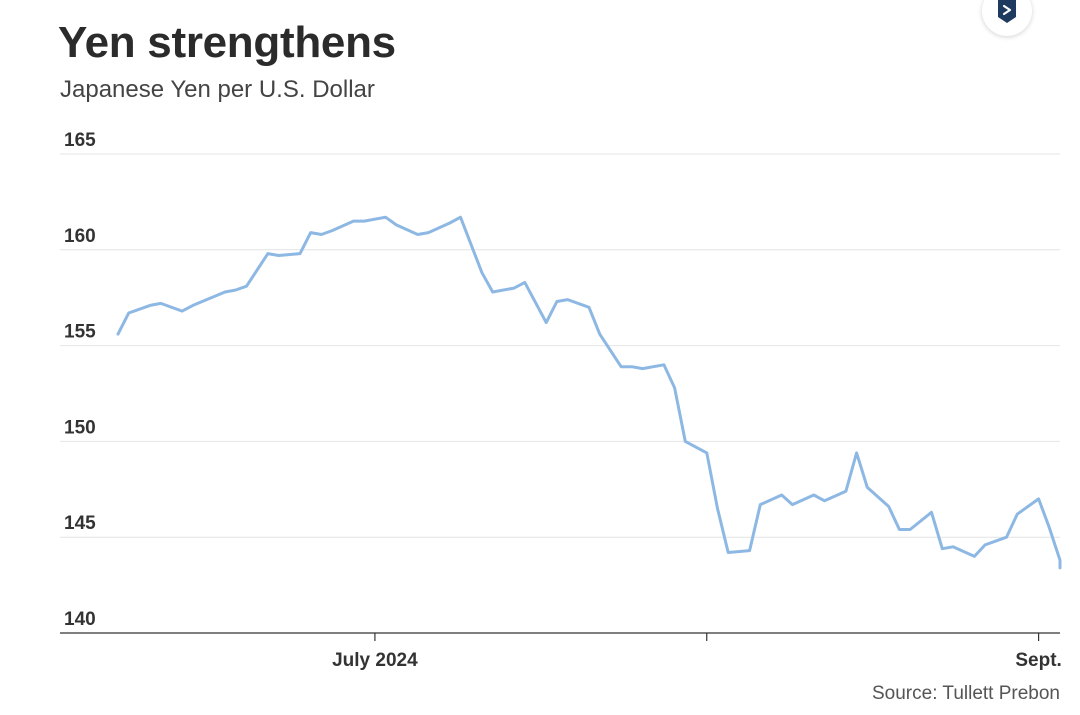 Image resolution: width=1080 pixels, height=715 pixels. Describe the element at coordinates (80, 140) in the screenshot. I see `y-tick-label-165: 165` at that location.